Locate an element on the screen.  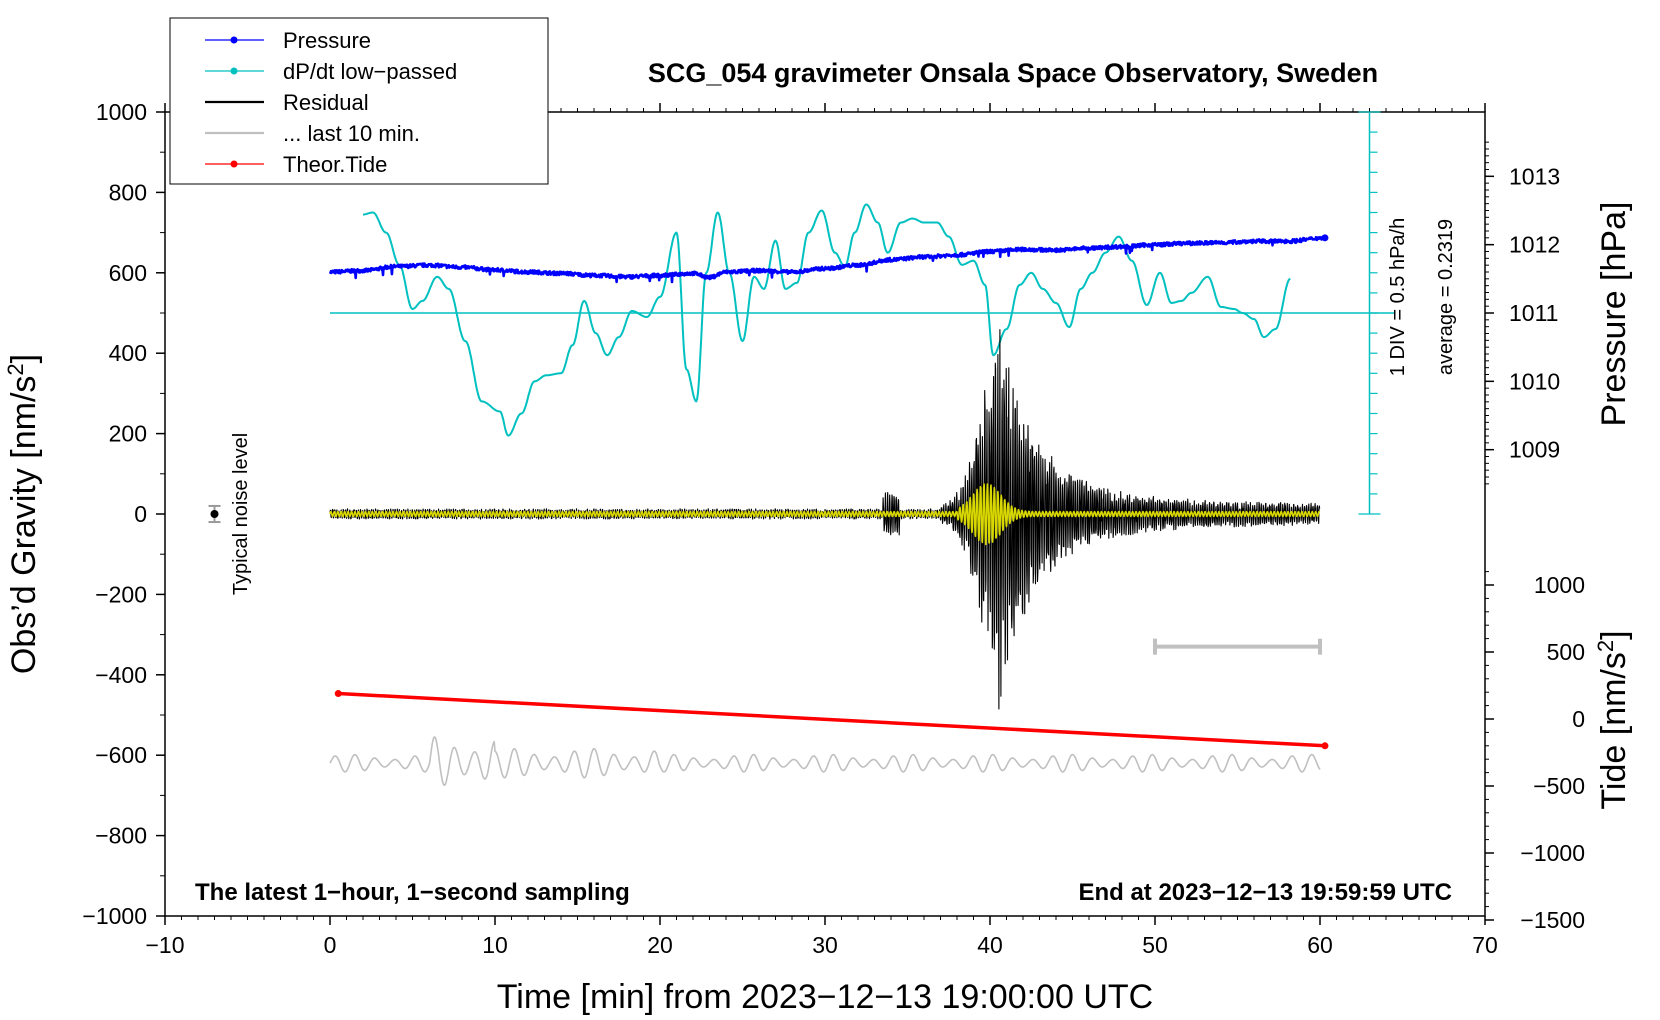
tide-tick-label: −1000 is located at coordinates (1552, 853).